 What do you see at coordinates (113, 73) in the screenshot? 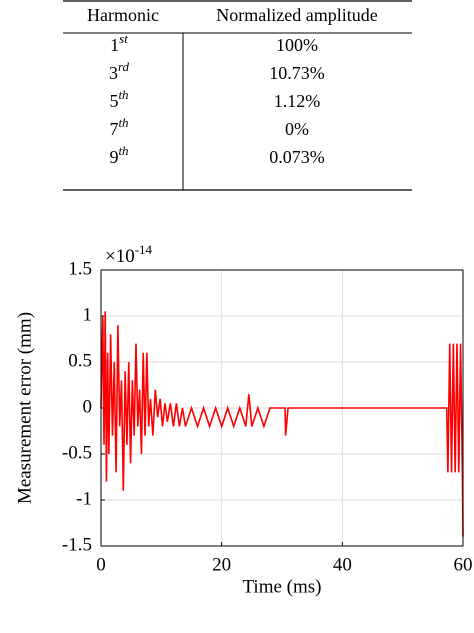
I see `harmonic-cell-base: 3` at bounding box center [113, 73].